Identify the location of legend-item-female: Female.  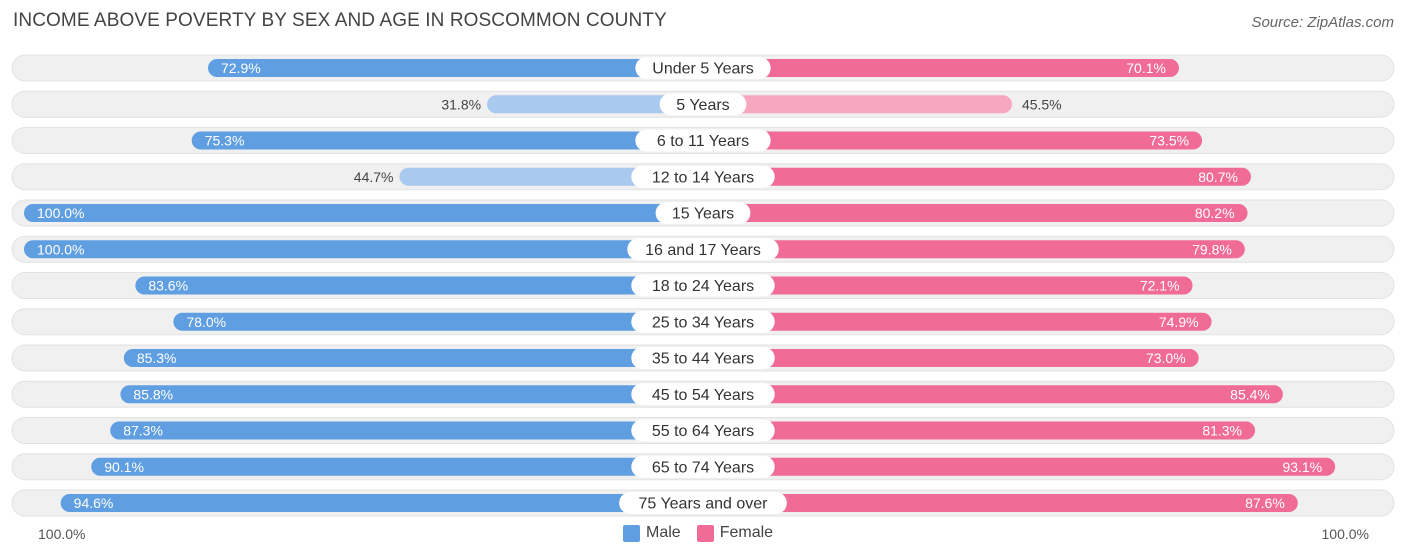
(735, 533).